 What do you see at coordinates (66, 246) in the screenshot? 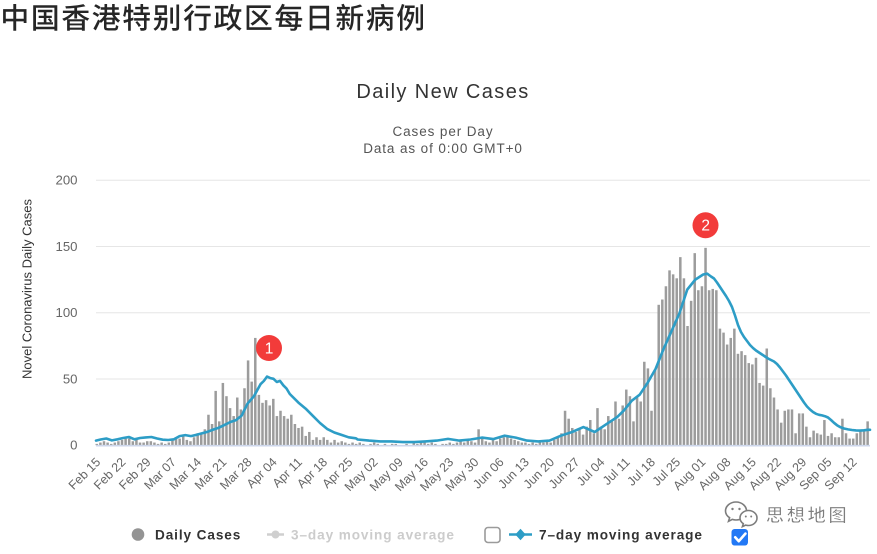
I see `svg-text: 150` at bounding box center [66, 246].